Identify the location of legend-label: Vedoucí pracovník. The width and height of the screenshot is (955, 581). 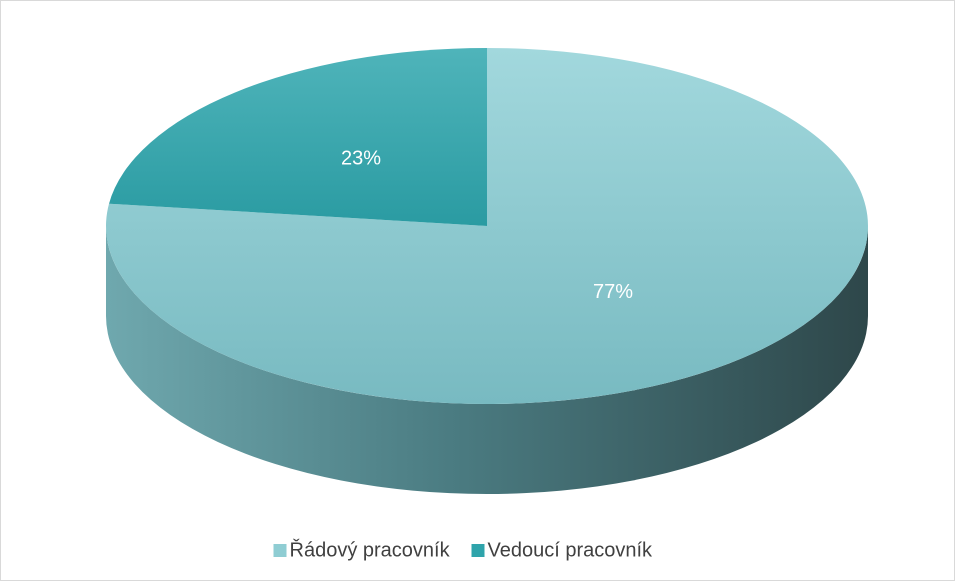
(571, 550).